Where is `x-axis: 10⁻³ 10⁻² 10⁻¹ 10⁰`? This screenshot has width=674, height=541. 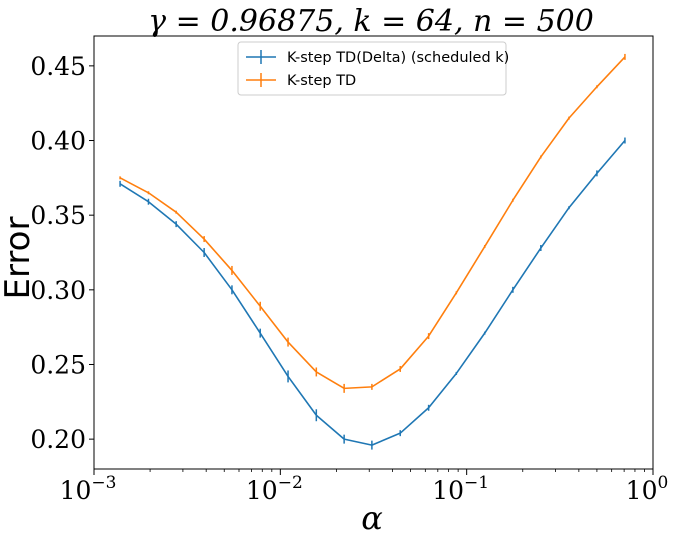 x-axis: 10⁻³ 10⁻² 10⁻¹ 10⁰ is located at coordinates (364, 487).